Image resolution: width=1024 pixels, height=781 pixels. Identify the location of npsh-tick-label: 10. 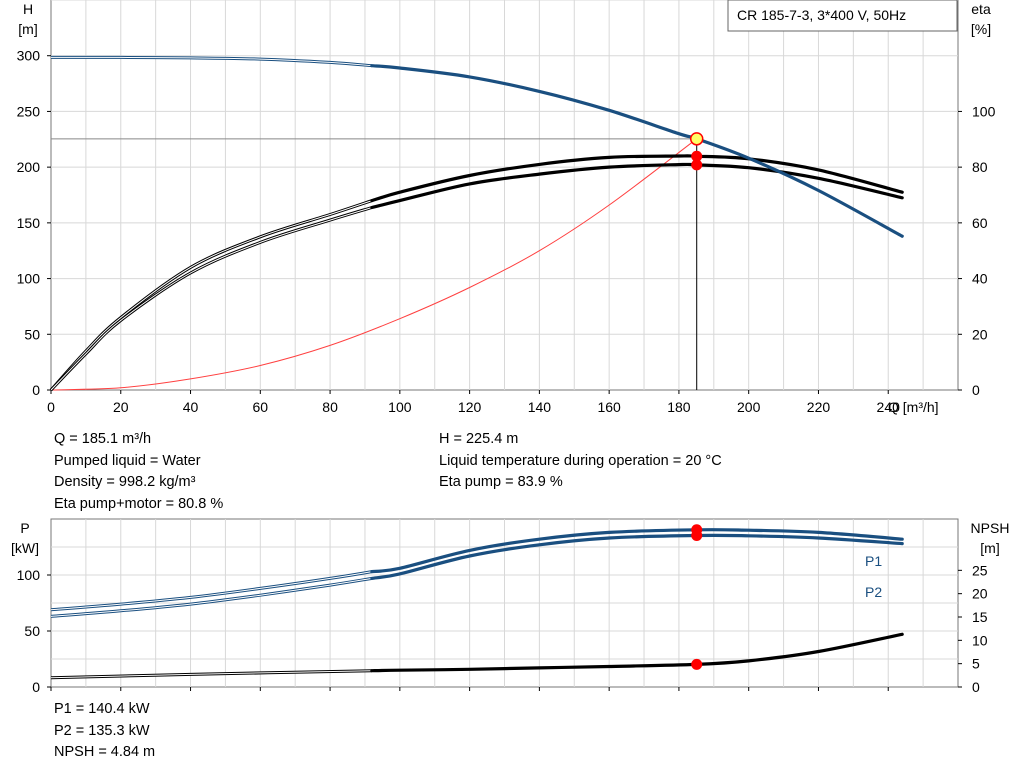
(980, 640).